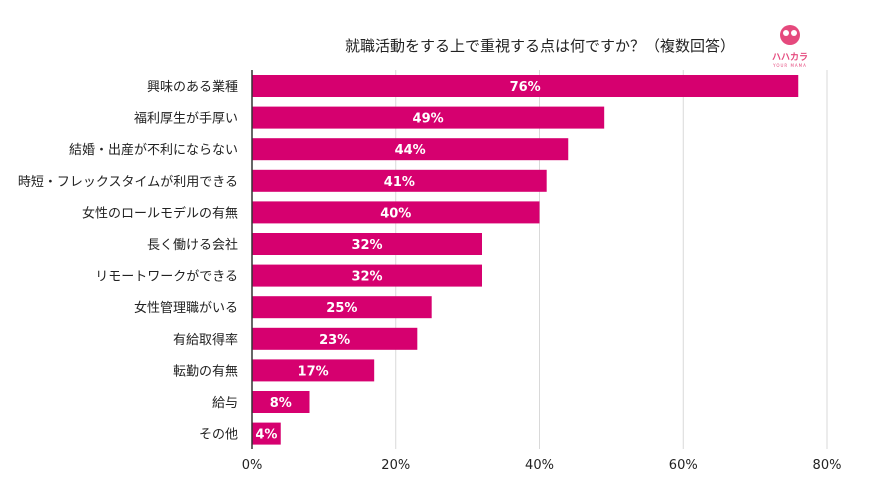 The image size is (877, 497). I want to click on logo-text: ハハカラ, so click(790, 57).